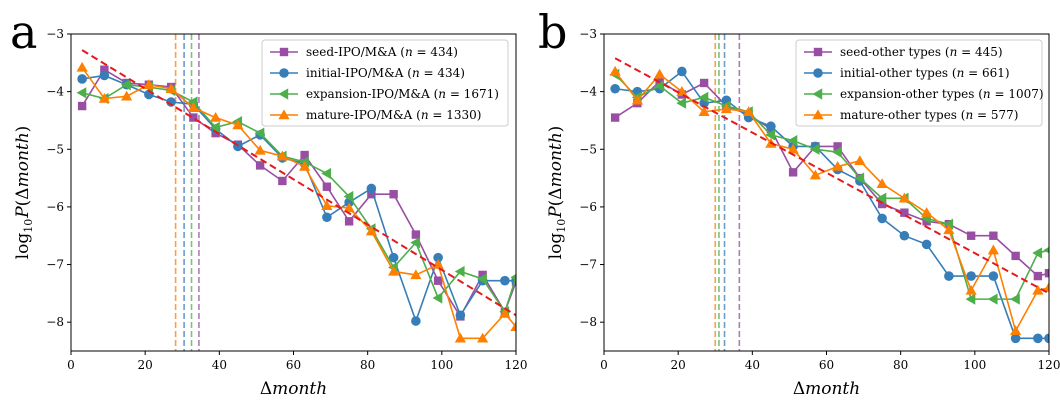  I want to click on legend-entry-3: mature-other types (n = 577), so click(911, 115).